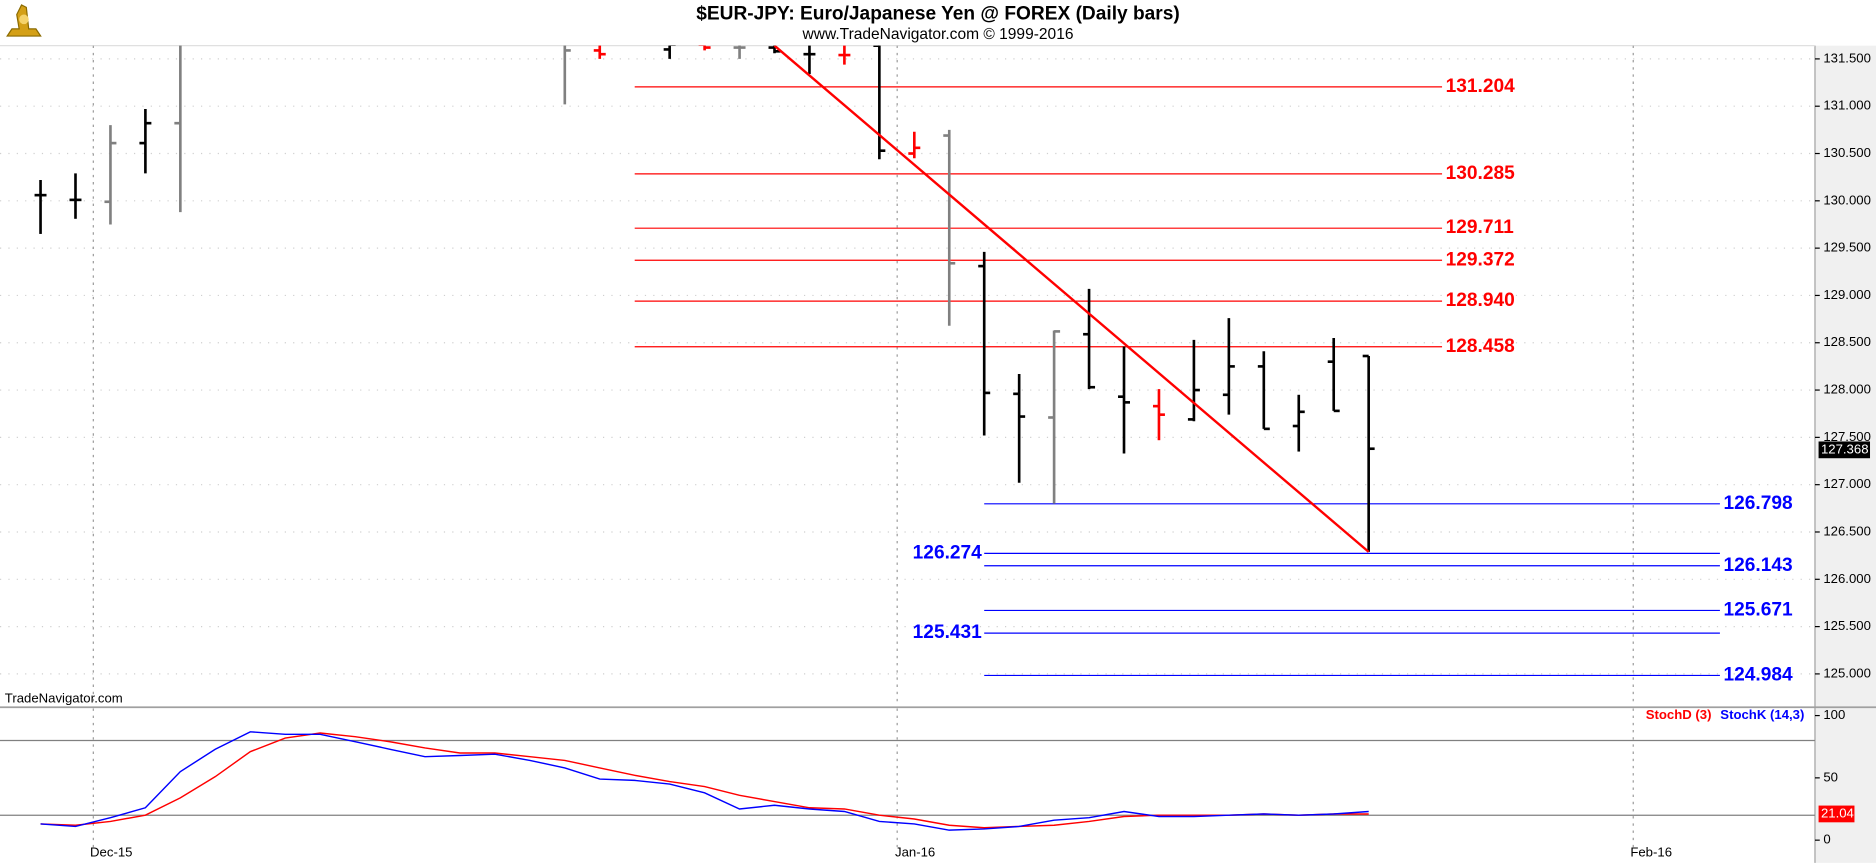 The height and width of the screenshot is (863, 1876). Describe the element at coordinates (1830, 776) in the screenshot. I see `y-tick-label: 50` at that location.